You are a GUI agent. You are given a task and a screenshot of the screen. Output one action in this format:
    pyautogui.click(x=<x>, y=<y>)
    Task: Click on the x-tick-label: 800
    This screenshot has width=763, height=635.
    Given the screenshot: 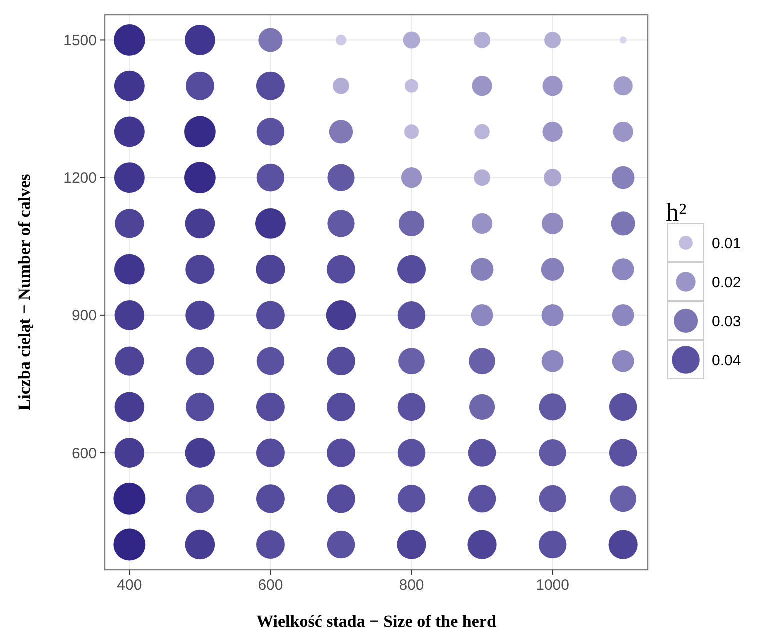 What is the action you would take?
    pyautogui.click(x=411, y=585)
    